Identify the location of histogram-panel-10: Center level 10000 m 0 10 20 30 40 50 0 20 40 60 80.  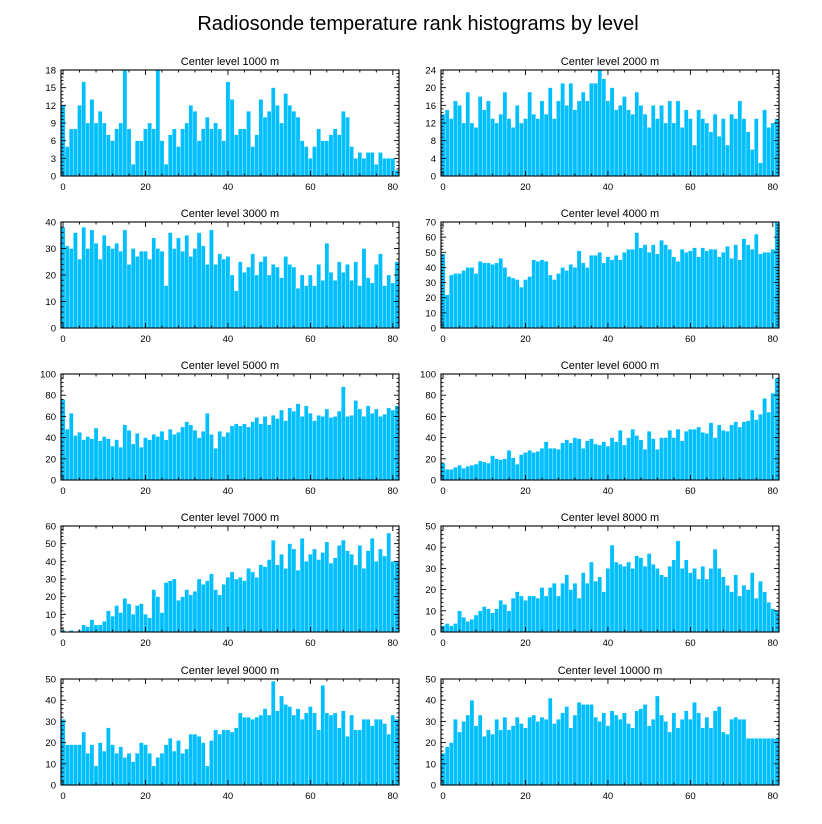
(602, 733).